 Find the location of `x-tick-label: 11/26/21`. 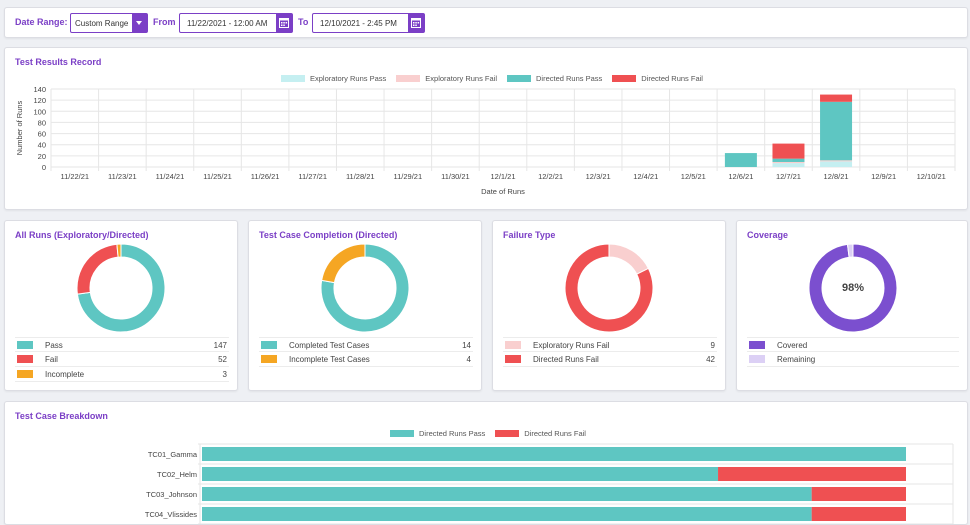

x-tick-label: 11/26/21 is located at coordinates (265, 176).